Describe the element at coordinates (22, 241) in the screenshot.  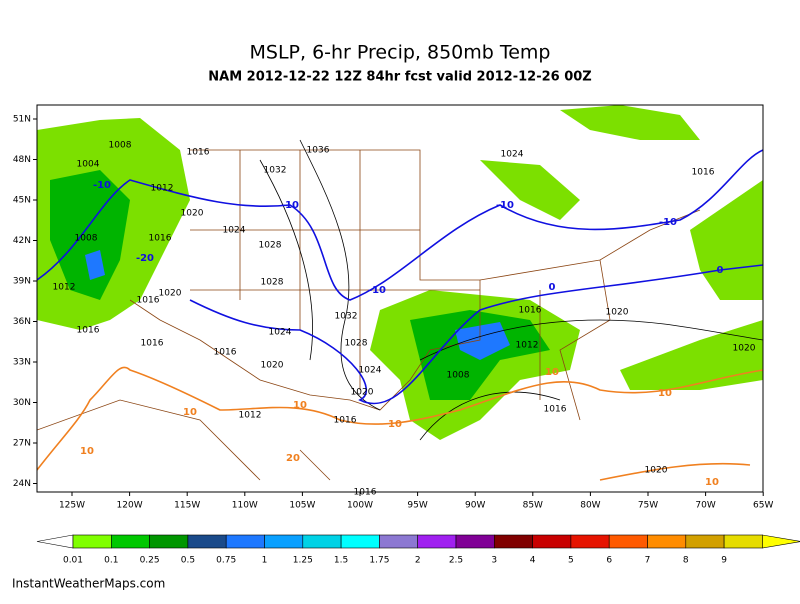
I see `lat-label: 42N` at that location.